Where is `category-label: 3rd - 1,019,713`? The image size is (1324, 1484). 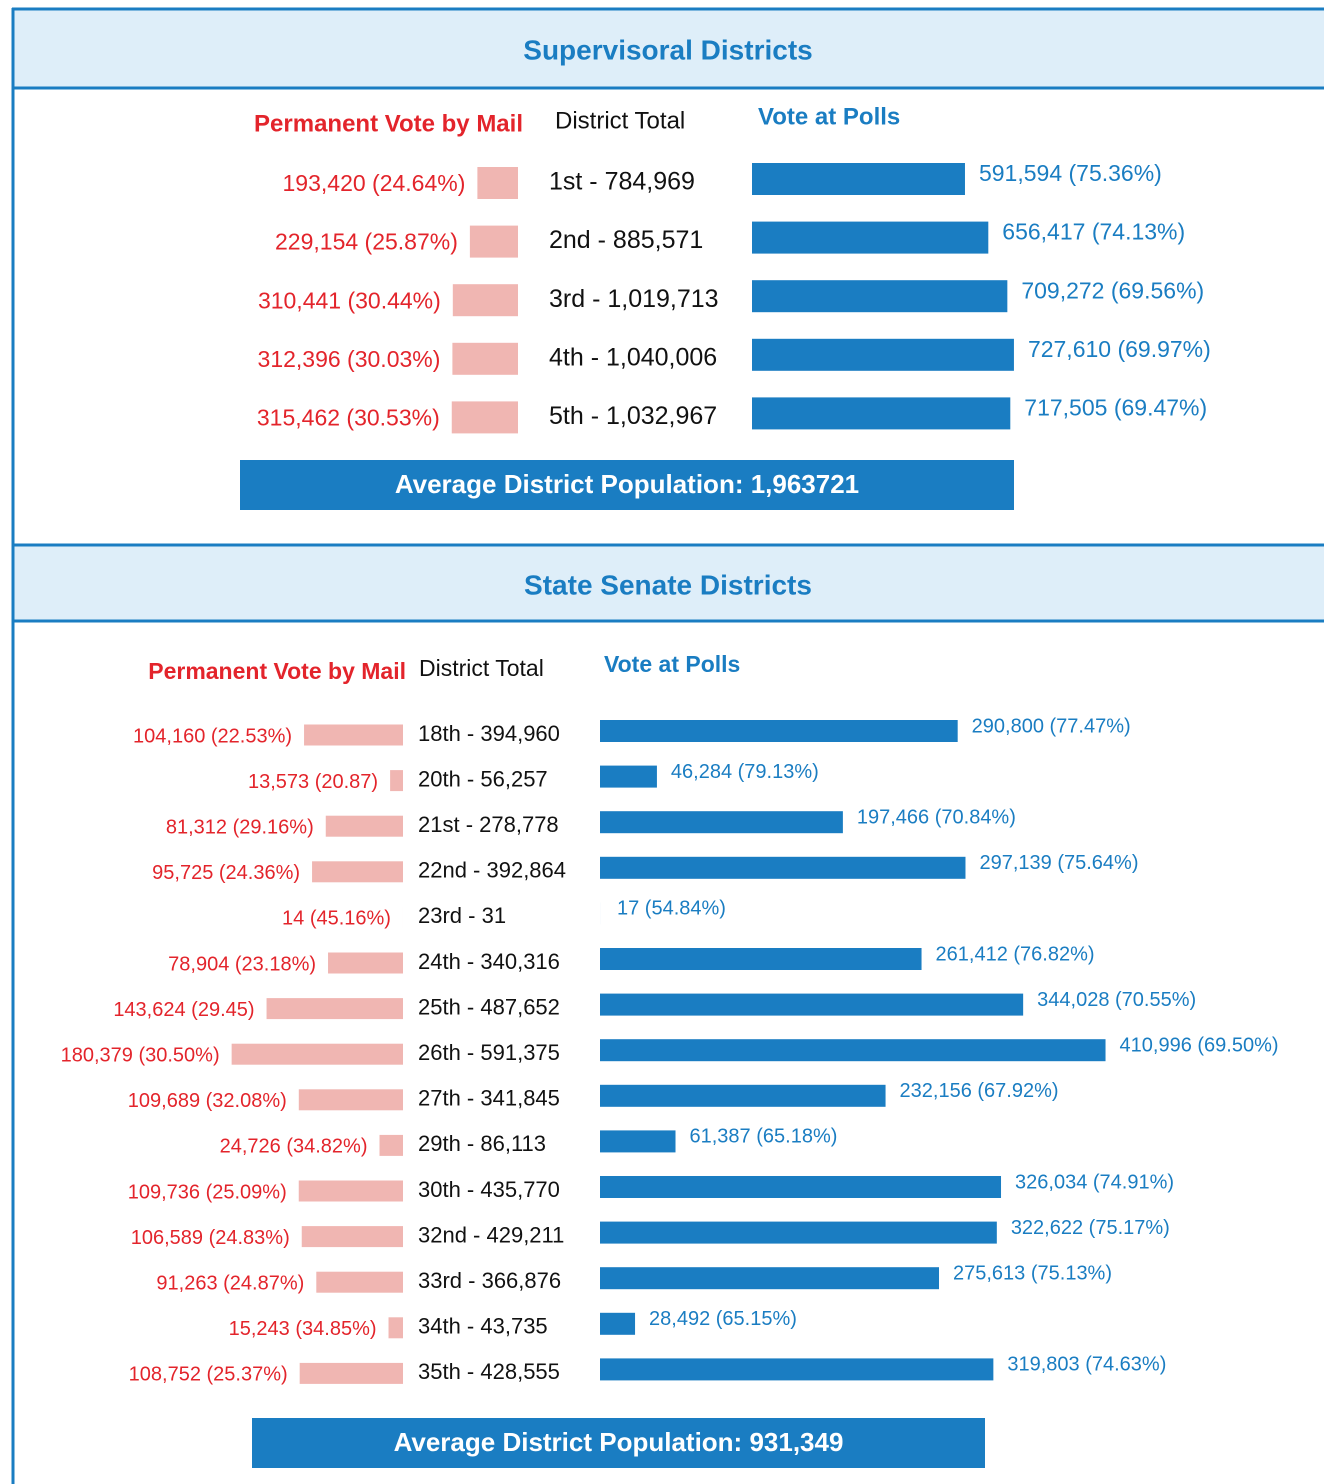
category-label: 3rd - 1,019,713 is located at coordinates (634, 299).